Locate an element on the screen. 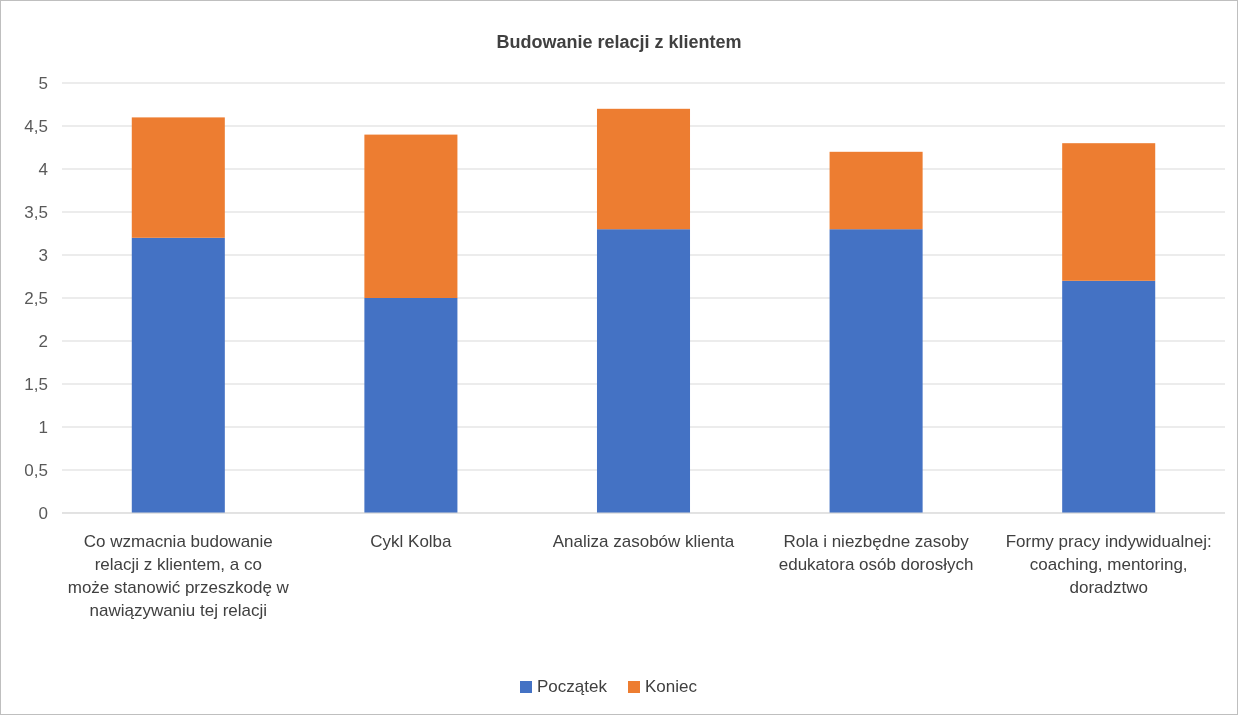  y-tick-label: 3 is located at coordinates (43, 255).